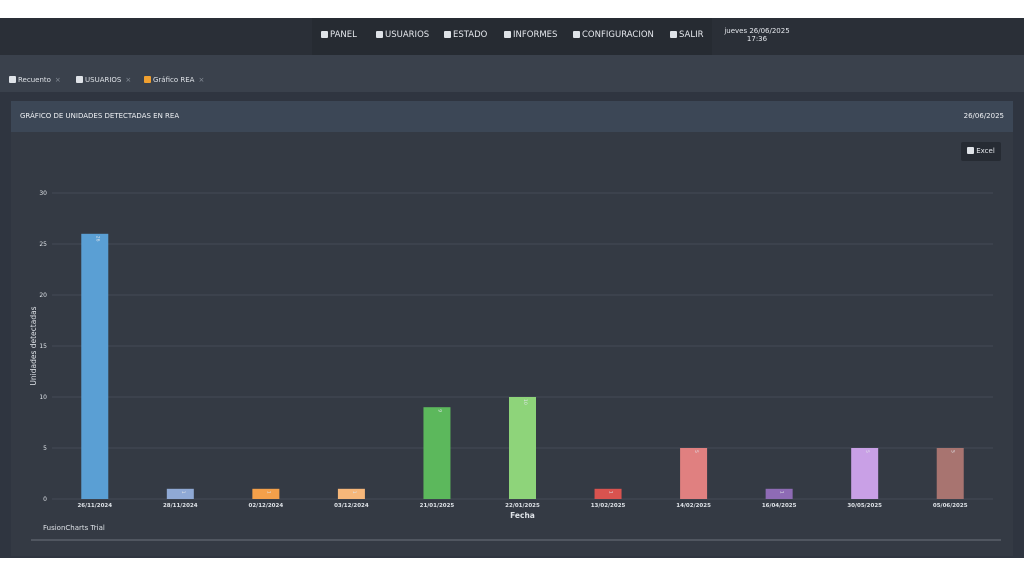  Describe the element at coordinates (950, 506) in the screenshot. I see `x-tick-label: 05/06/2025` at that location.